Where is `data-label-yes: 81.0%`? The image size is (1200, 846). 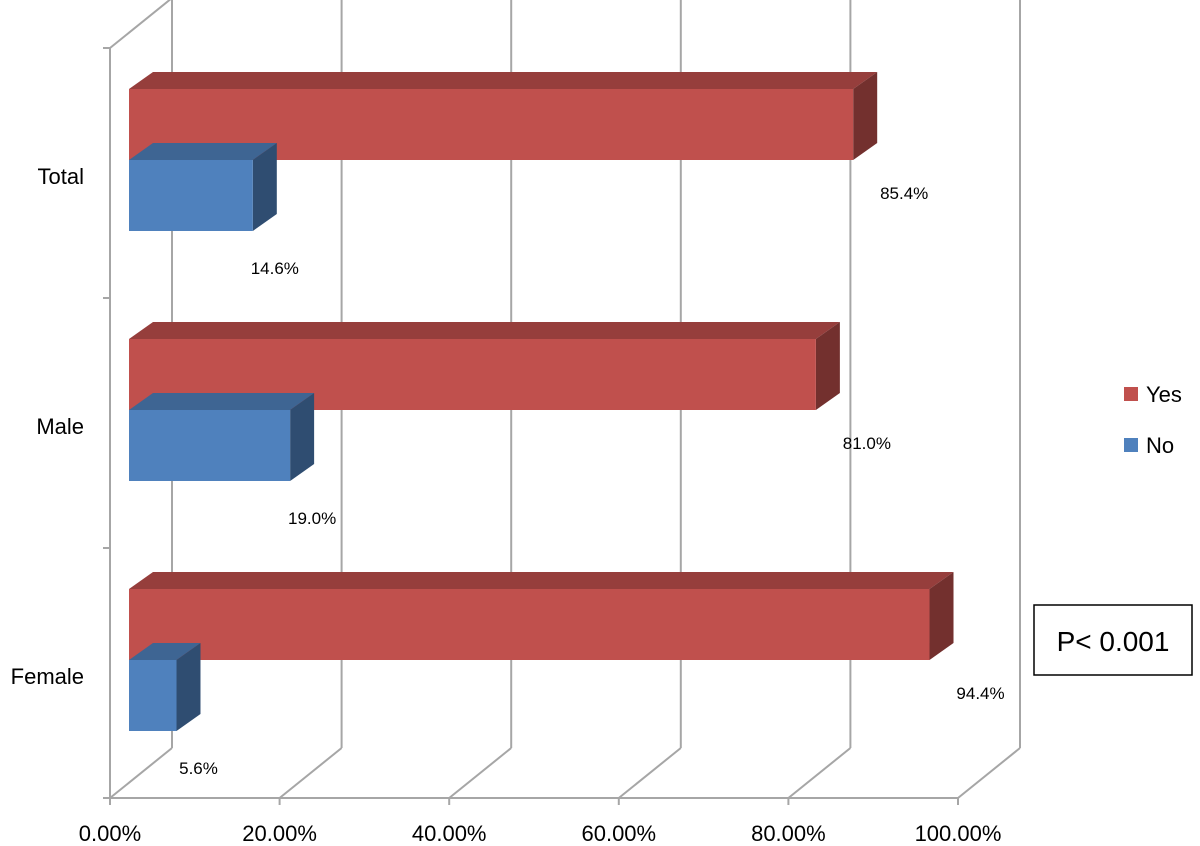
data-label-yes: 81.0% is located at coordinates (867, 443).